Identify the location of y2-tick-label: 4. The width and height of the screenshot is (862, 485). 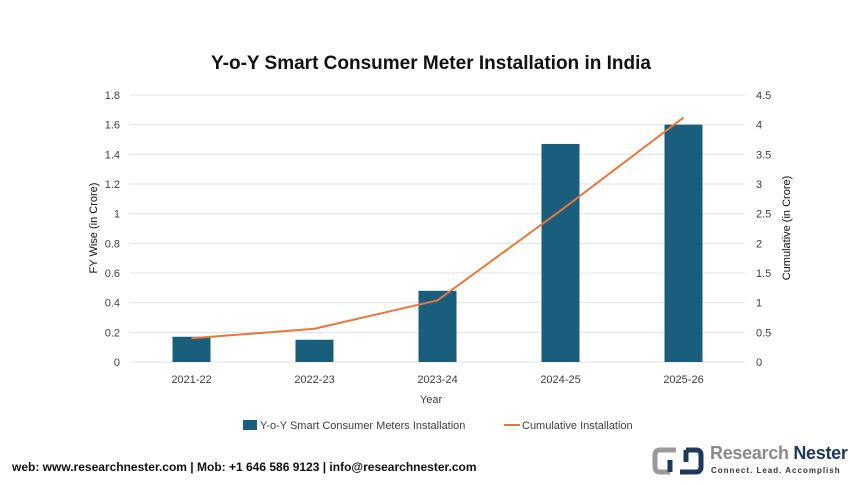
(759, 126).